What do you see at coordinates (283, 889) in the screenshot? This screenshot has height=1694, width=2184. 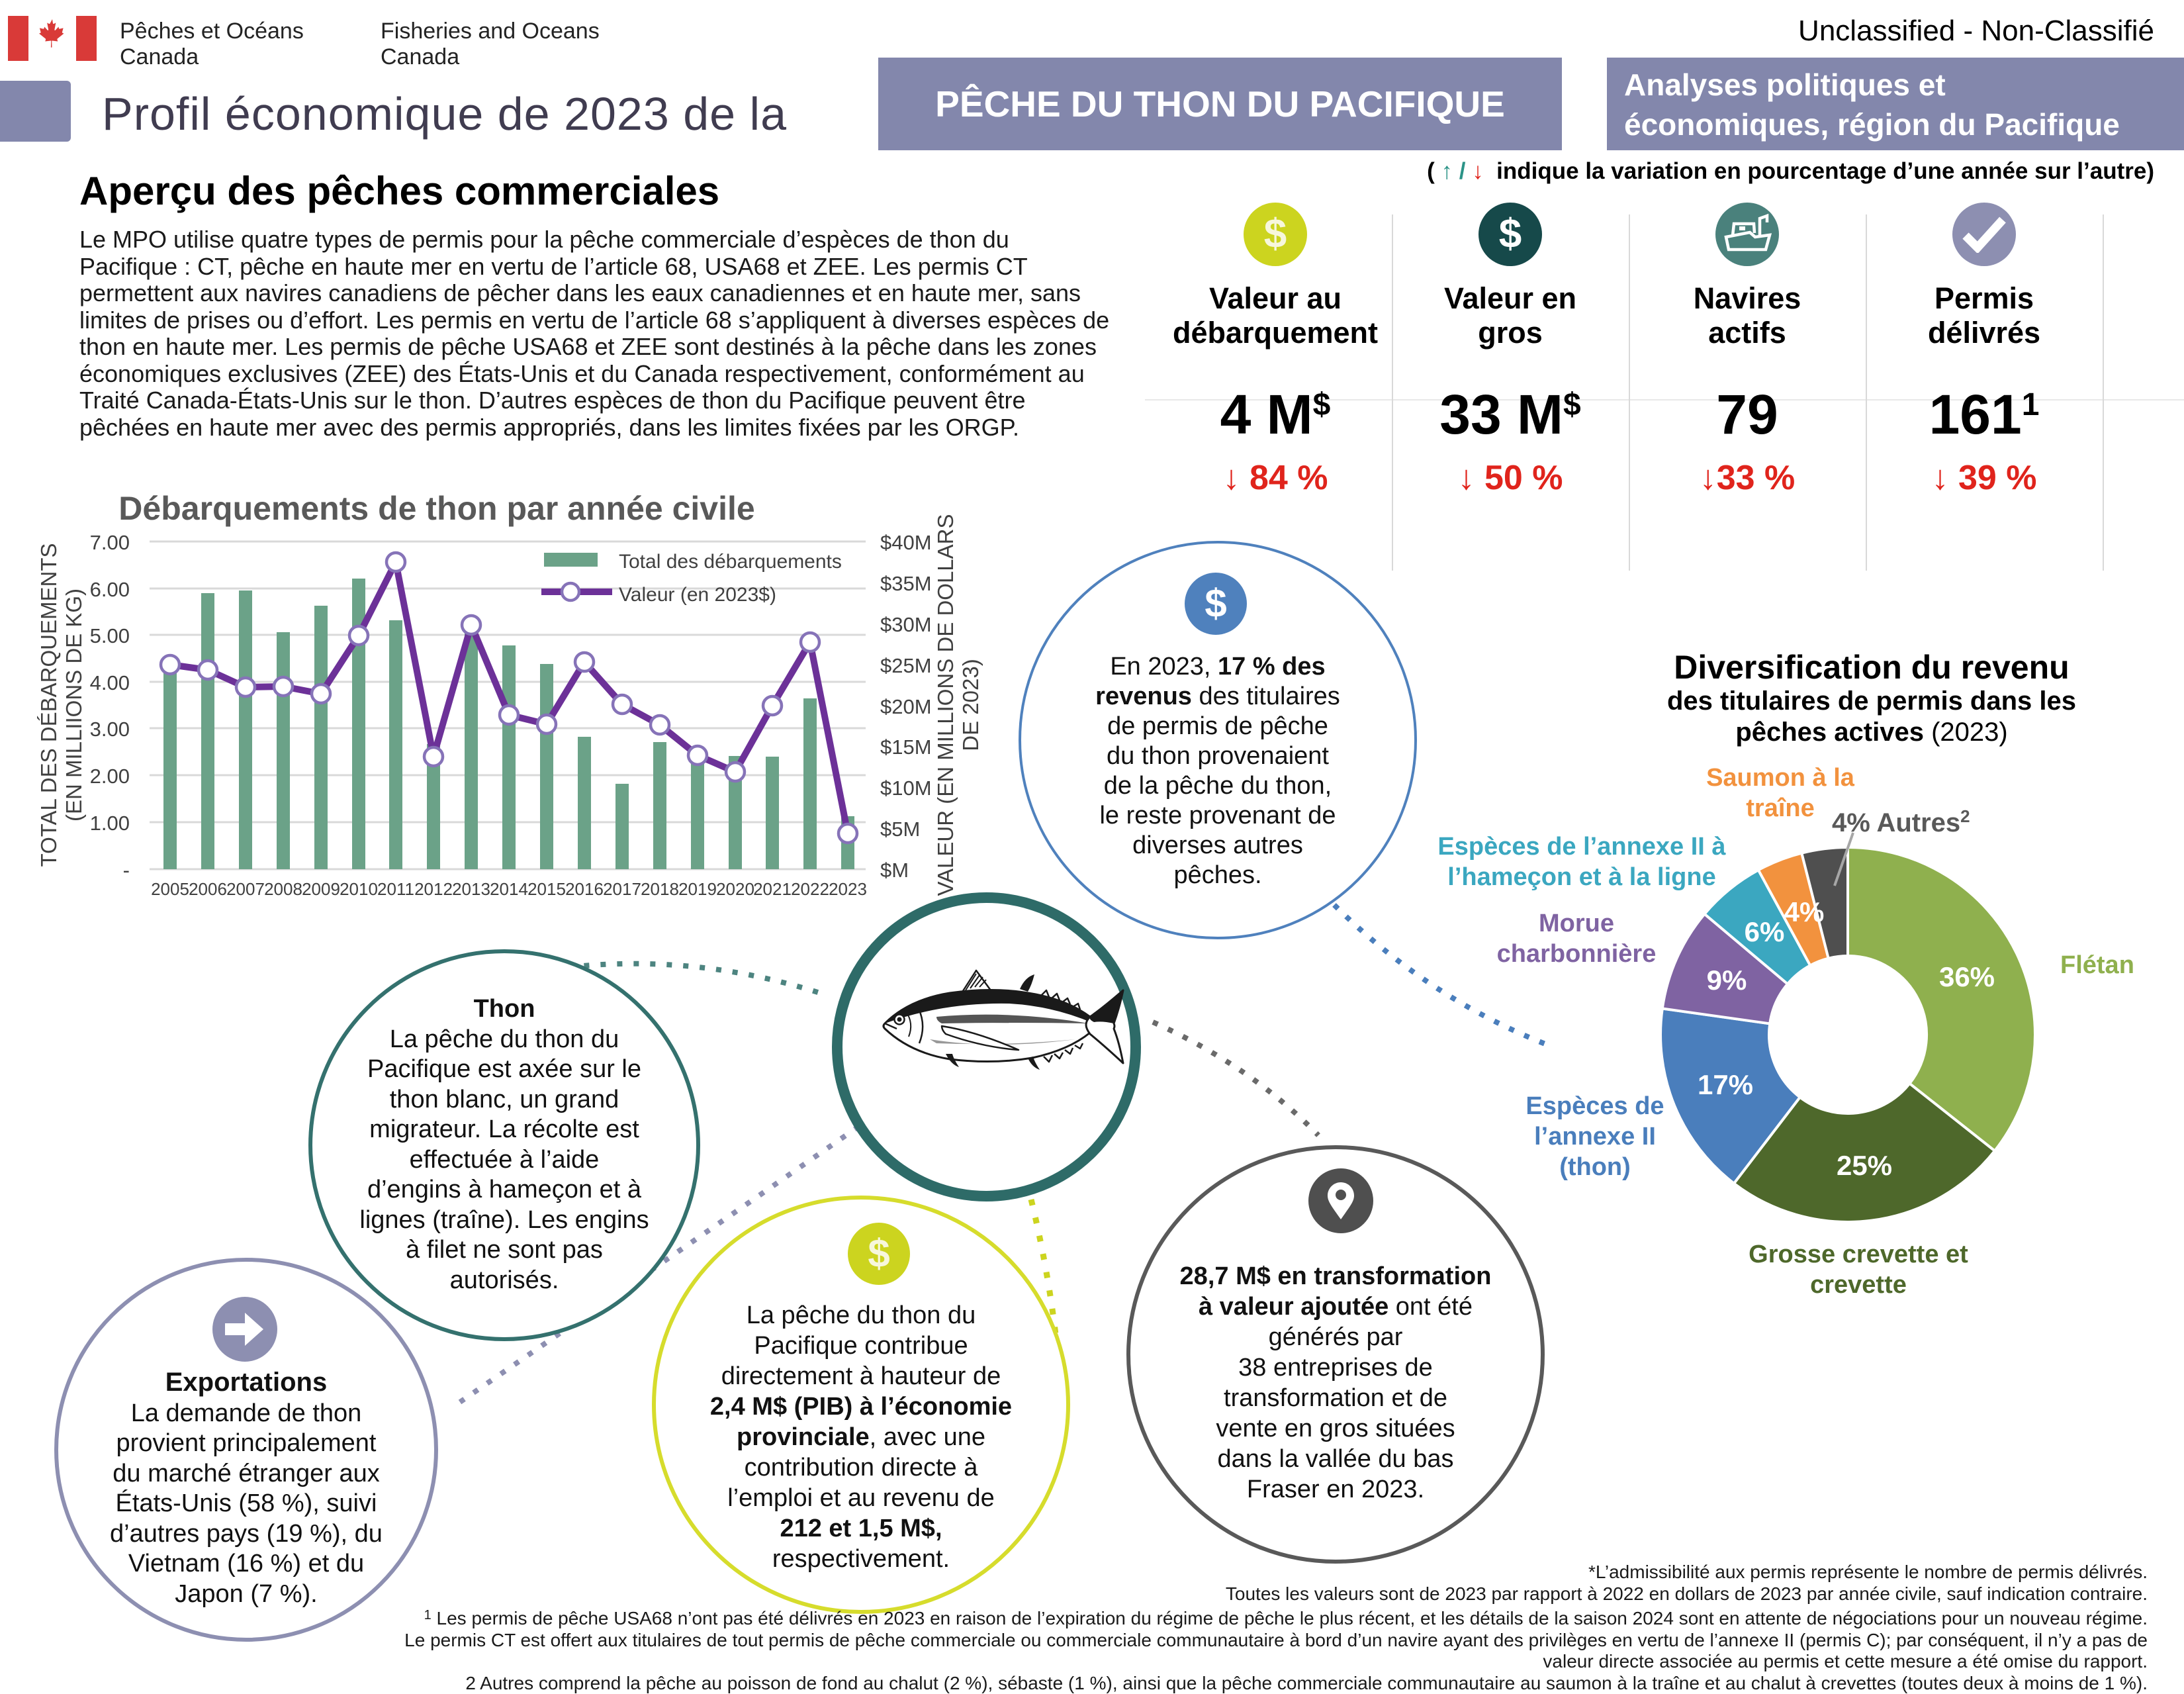 I see `svg-text: 2008` at bounding box center [283, 889].